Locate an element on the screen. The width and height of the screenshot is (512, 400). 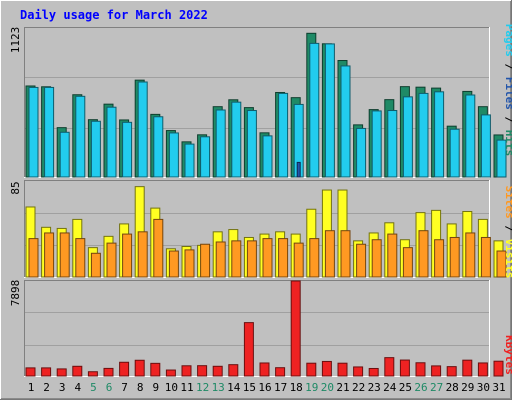
legend-files: Files is located at coordinates (507, 93).